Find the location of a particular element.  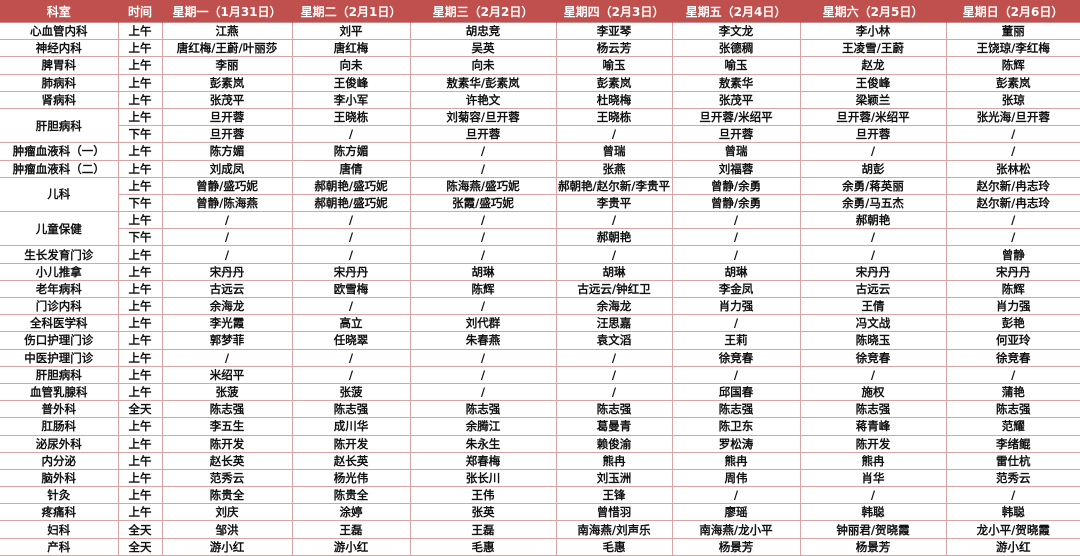

department-name: 儿科 is located at coordinates (59, 194).